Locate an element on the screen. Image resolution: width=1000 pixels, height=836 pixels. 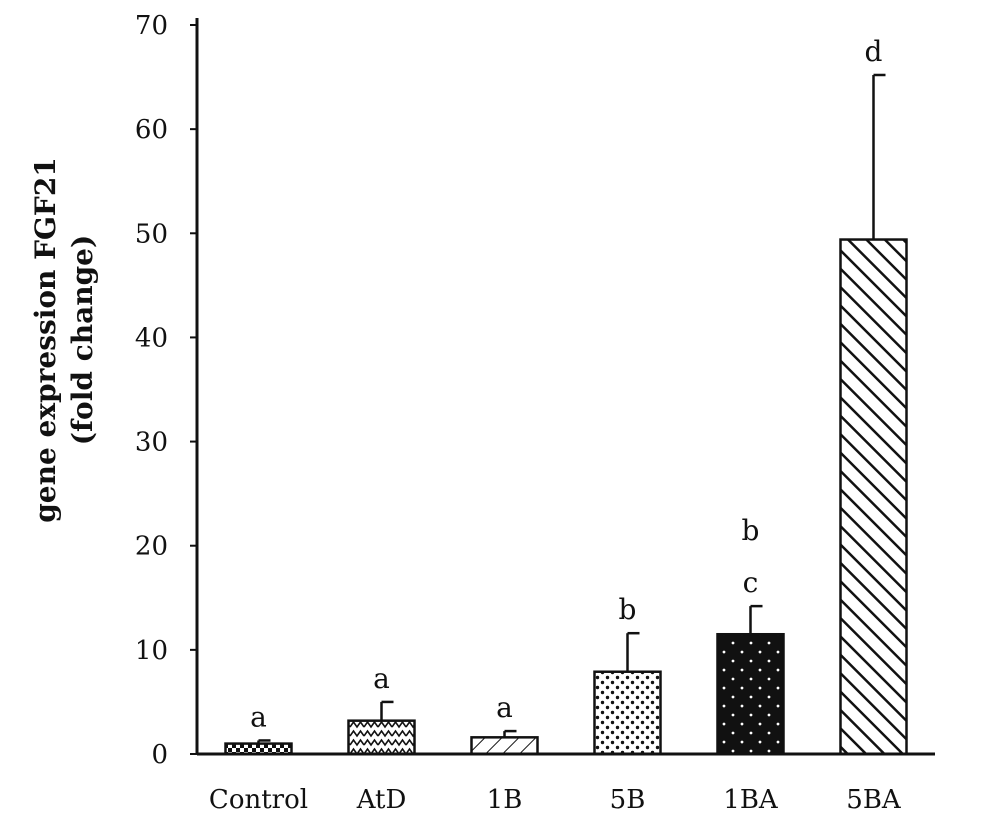
y-axis-label: gene expression FGF21 (fold change) is located at coordinates (64, 340).